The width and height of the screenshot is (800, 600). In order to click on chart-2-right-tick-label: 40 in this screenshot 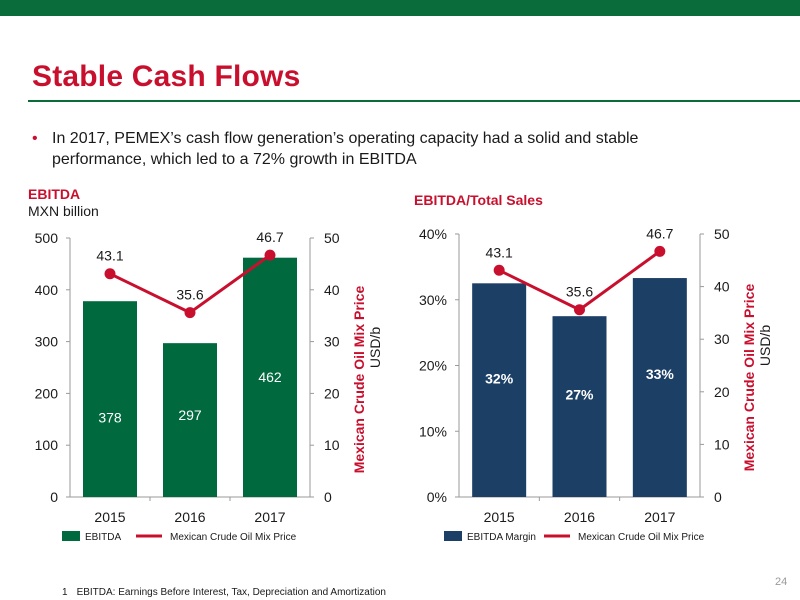, I will do `click(722, 287)`.